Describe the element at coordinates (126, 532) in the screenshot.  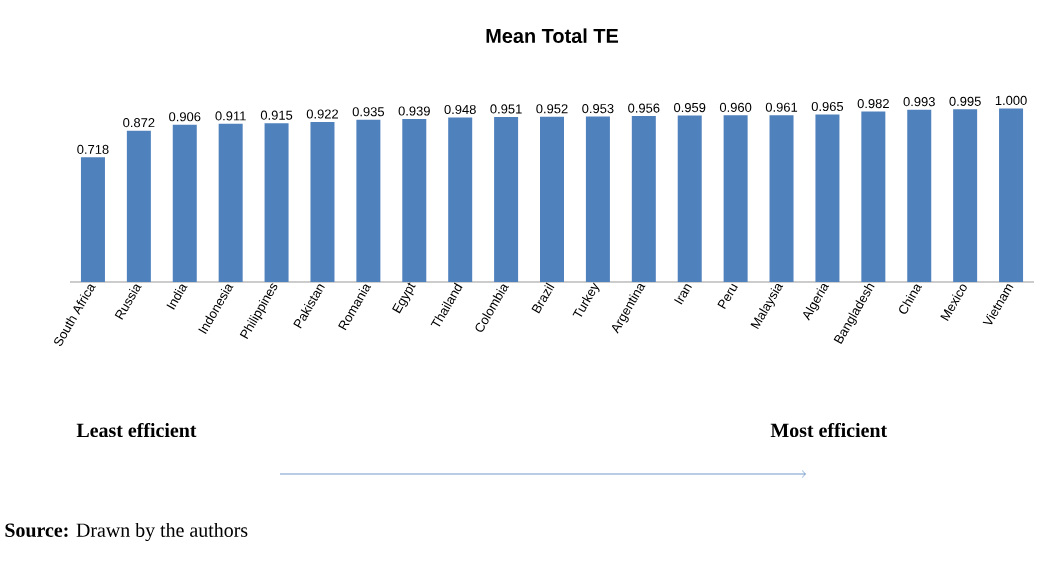
I see `text: Source: Drawn by the authors` at that location.